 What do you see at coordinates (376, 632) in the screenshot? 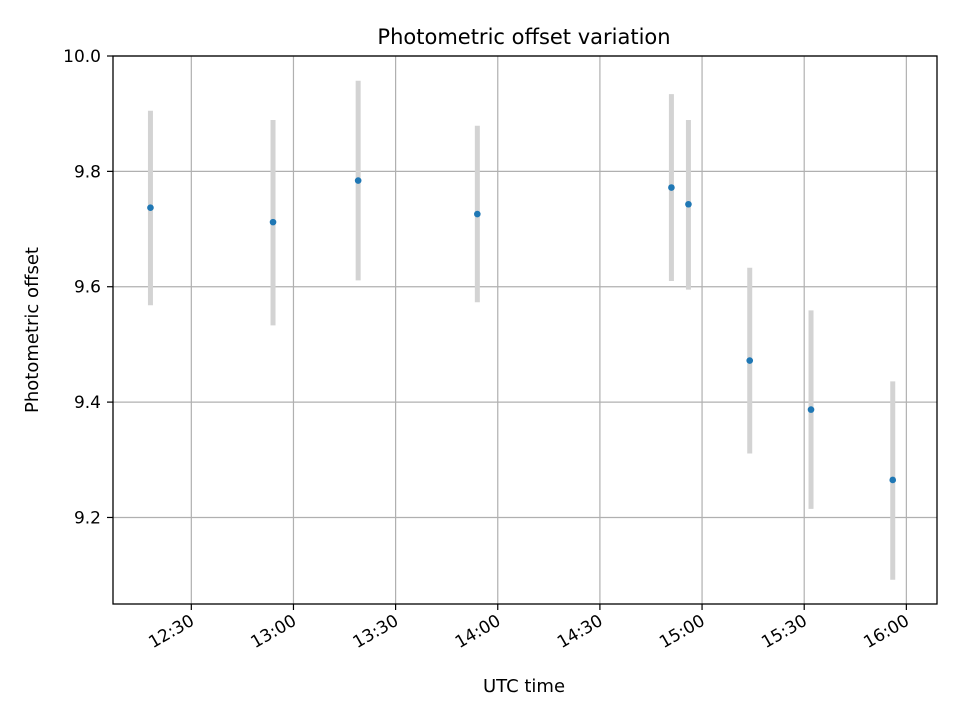
I see `x-tick-label: 13:30` at bounding box center [376, 632].